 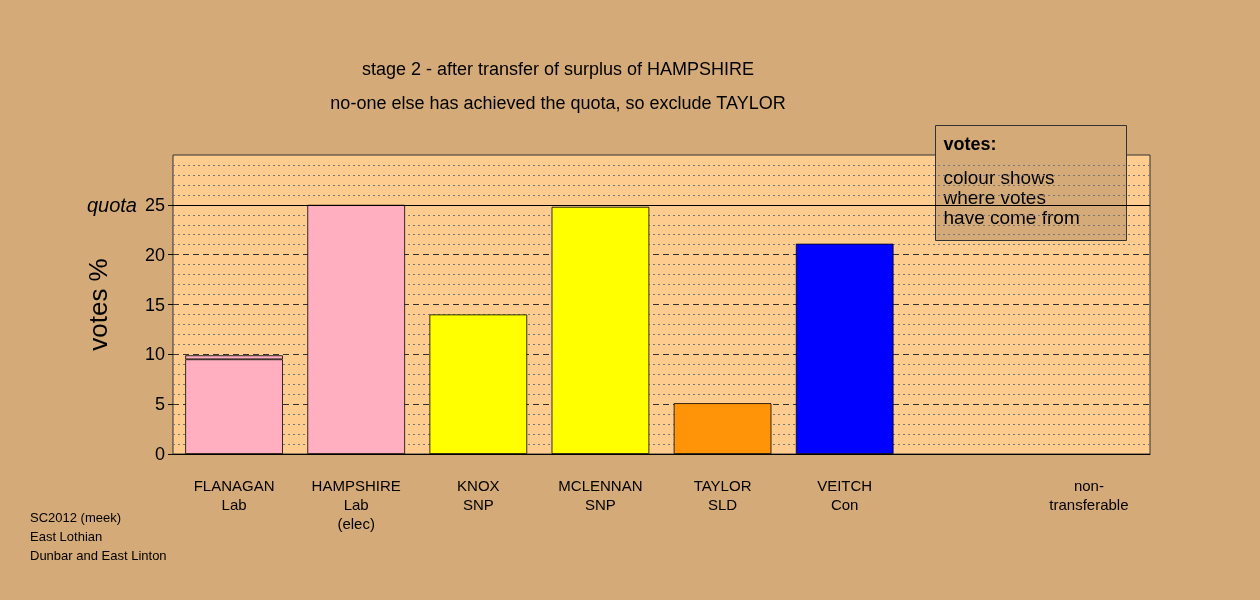 I want to click on chart-title: stage 2 - after transfer of surplus of HAMPSHIRE, so click(x=558, y=69).